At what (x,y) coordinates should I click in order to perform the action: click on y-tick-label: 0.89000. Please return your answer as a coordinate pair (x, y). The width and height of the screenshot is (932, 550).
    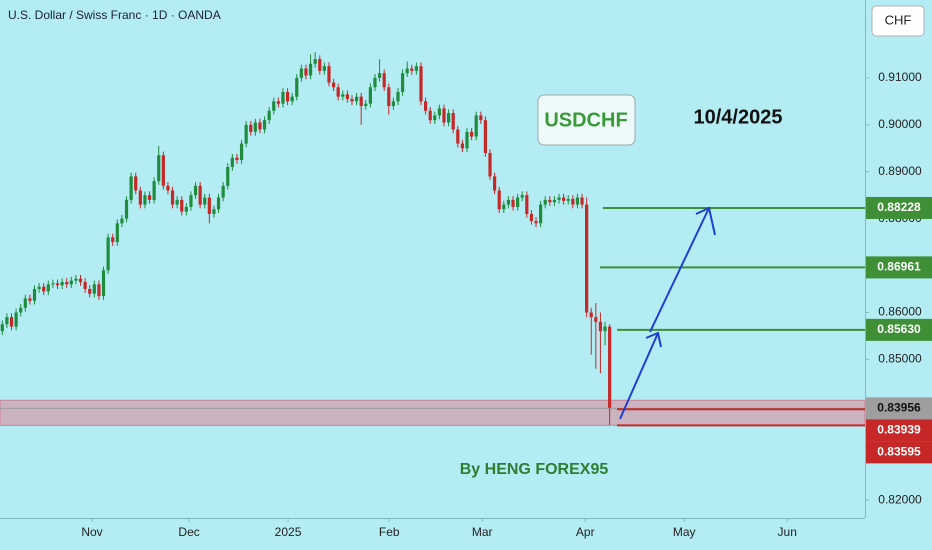
    Looking at the image, I should click on (900, 171).